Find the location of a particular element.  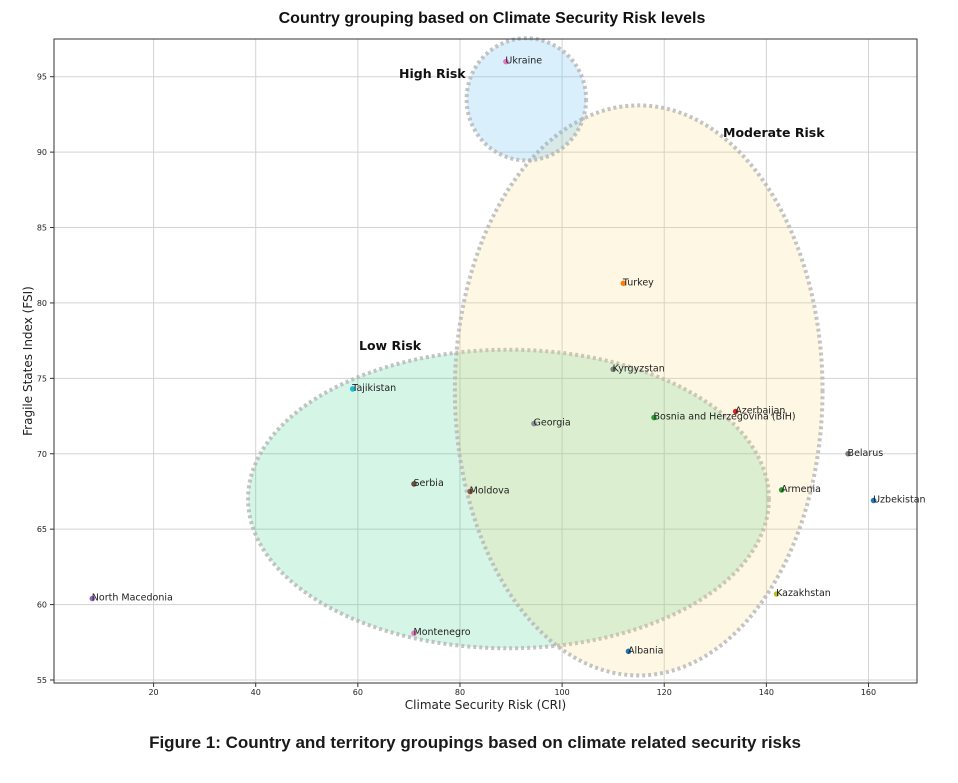

x-tick-label: 160 is located at coordinates (868, 692).